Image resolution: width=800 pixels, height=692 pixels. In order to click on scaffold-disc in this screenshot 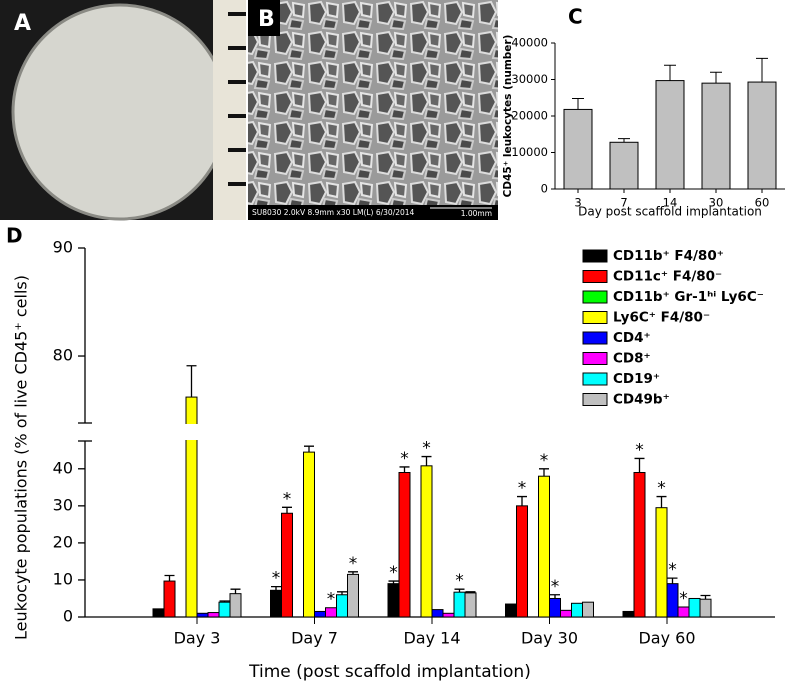, I will do `click(120, 112)`.